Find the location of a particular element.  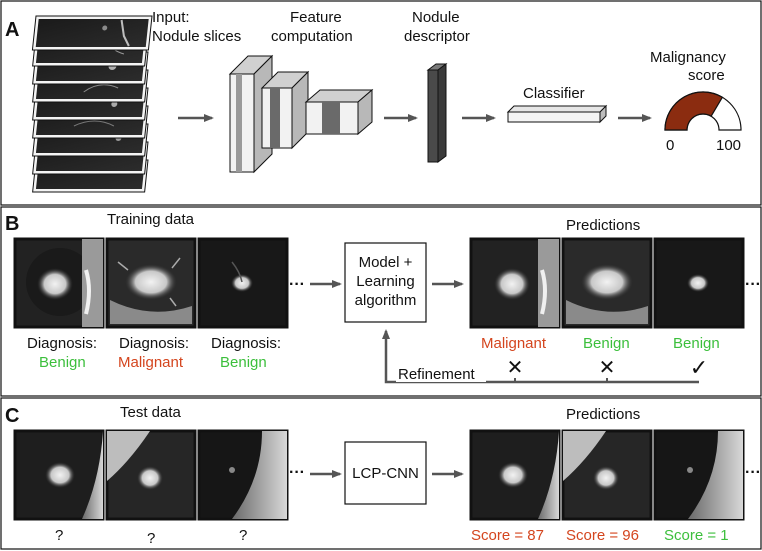

prediction-mark-b2: ✕ is located at coordinates (607, 368).